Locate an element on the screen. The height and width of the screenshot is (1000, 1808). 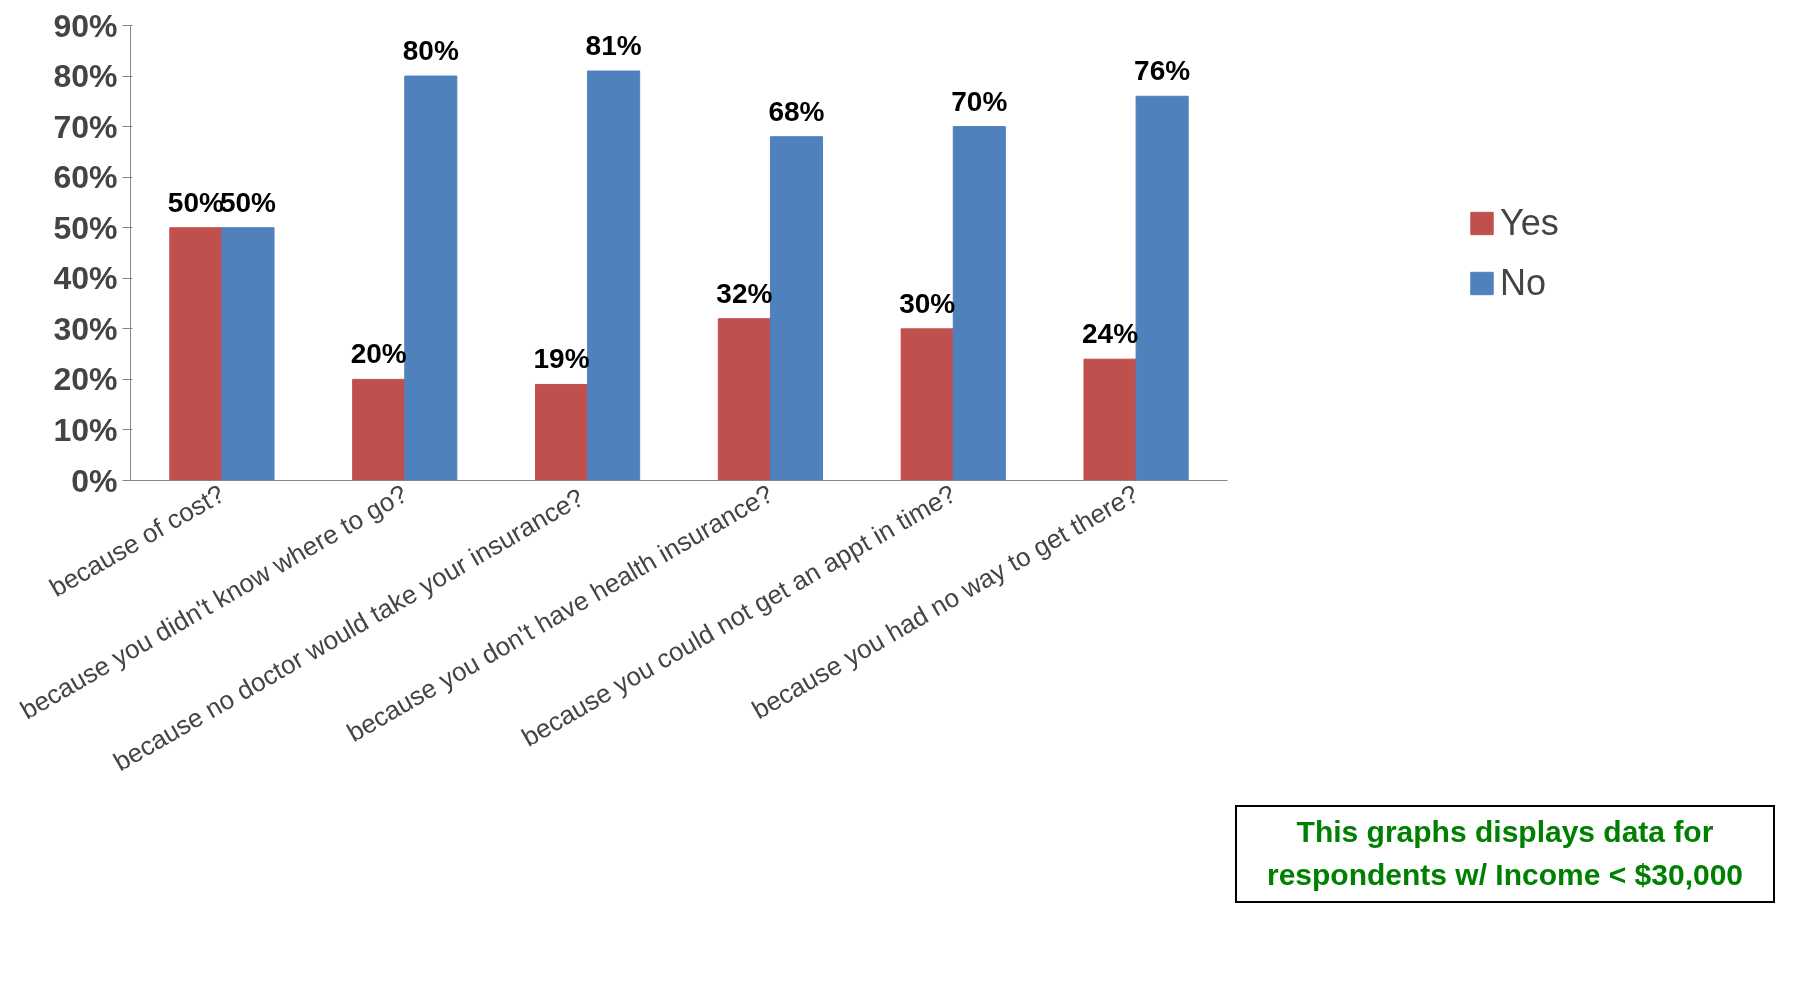
data-label: 70% is located at coordinates (979, 101).